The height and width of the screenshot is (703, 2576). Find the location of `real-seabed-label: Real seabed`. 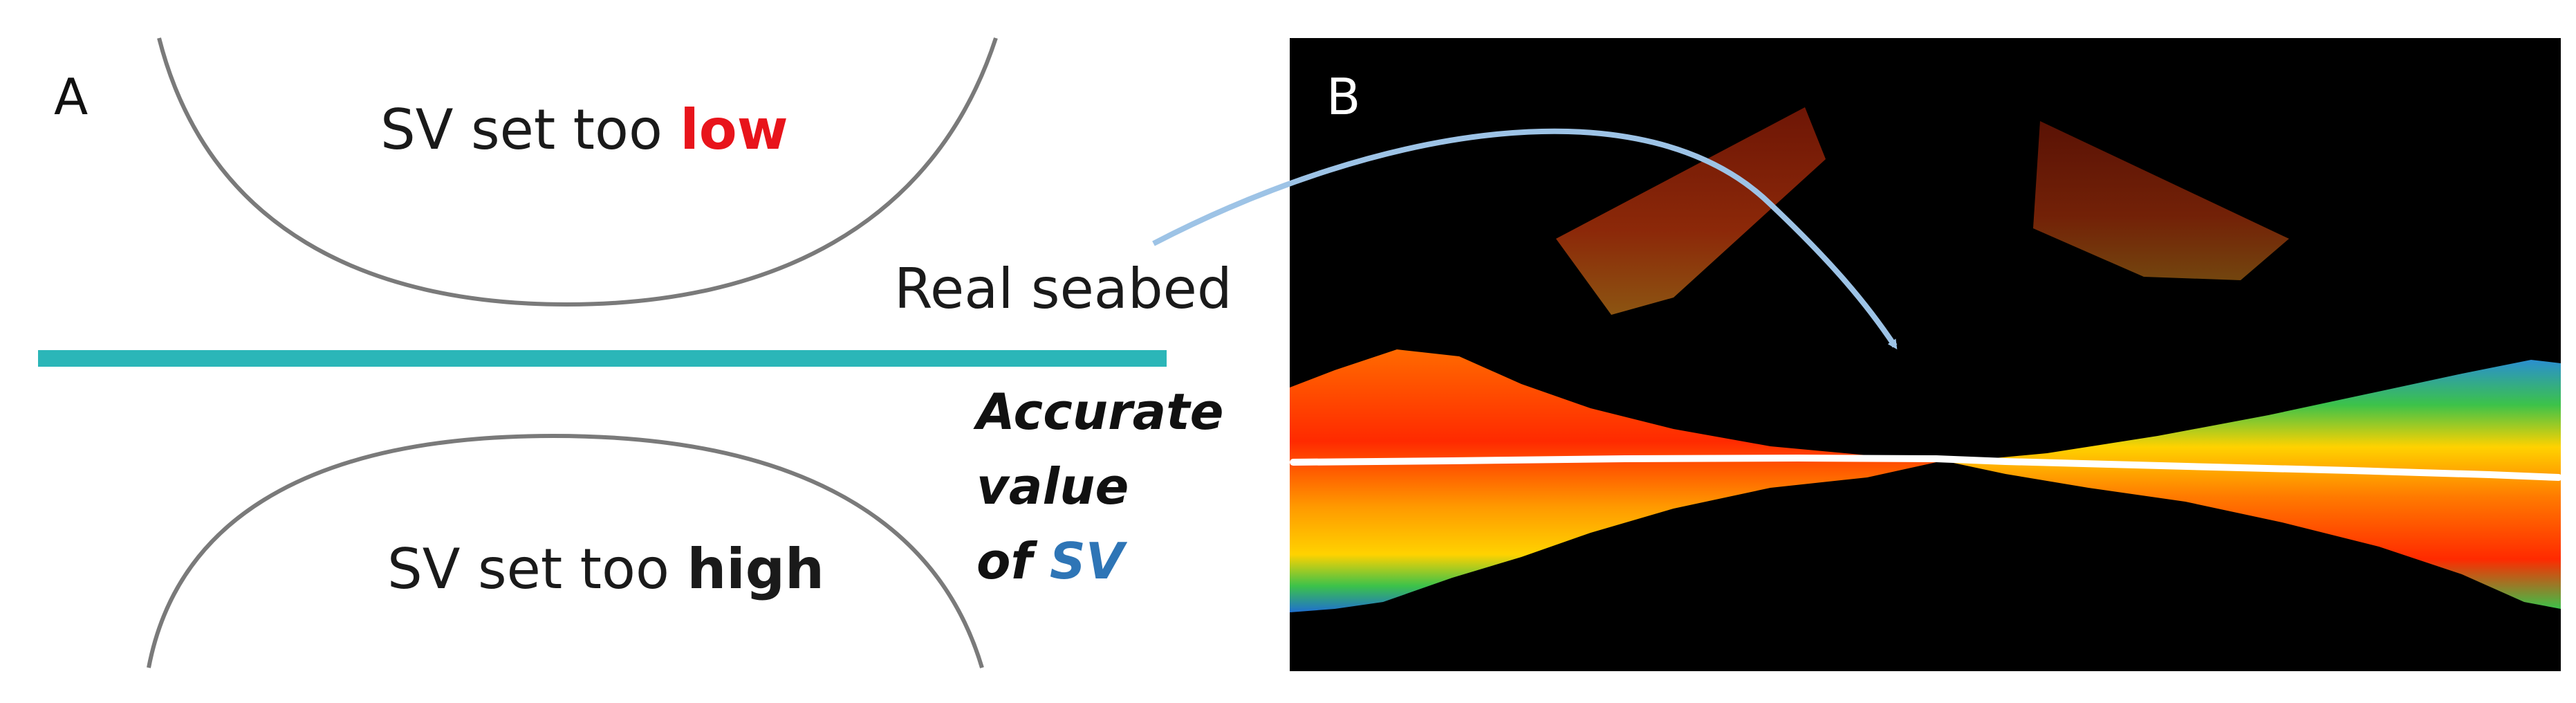

real-seabed-label: Real seabed is located at coordinates (1063, 289).